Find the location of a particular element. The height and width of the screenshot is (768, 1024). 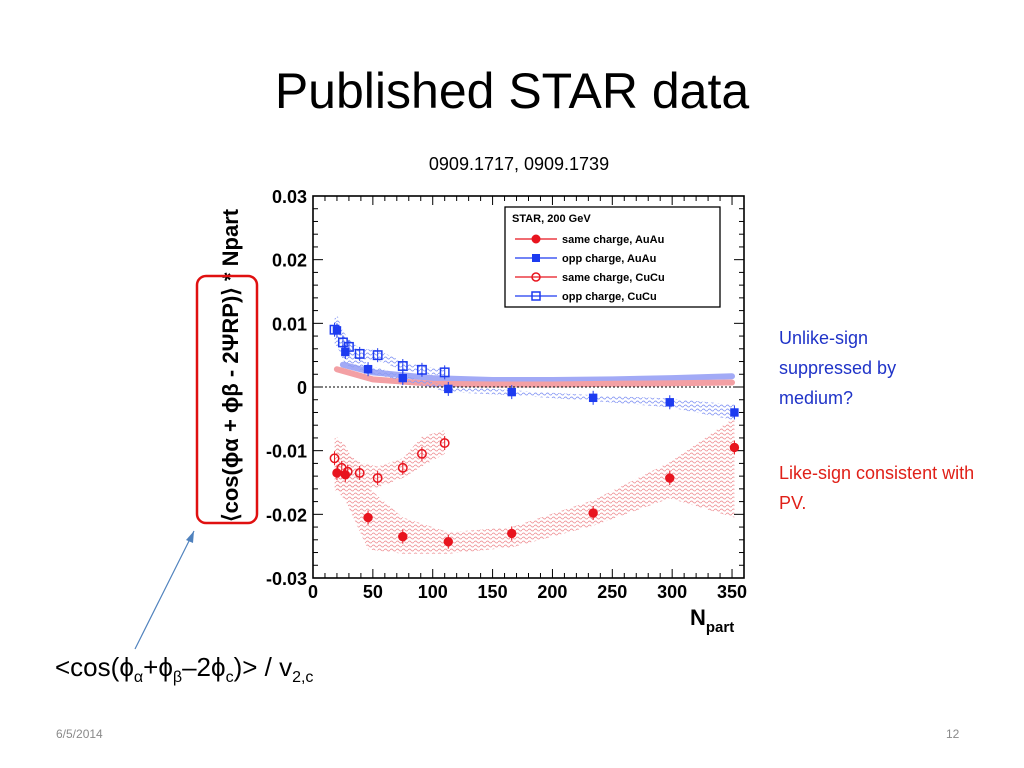

legend-label: same charge, CuCu is located at coordinates (613, 278).